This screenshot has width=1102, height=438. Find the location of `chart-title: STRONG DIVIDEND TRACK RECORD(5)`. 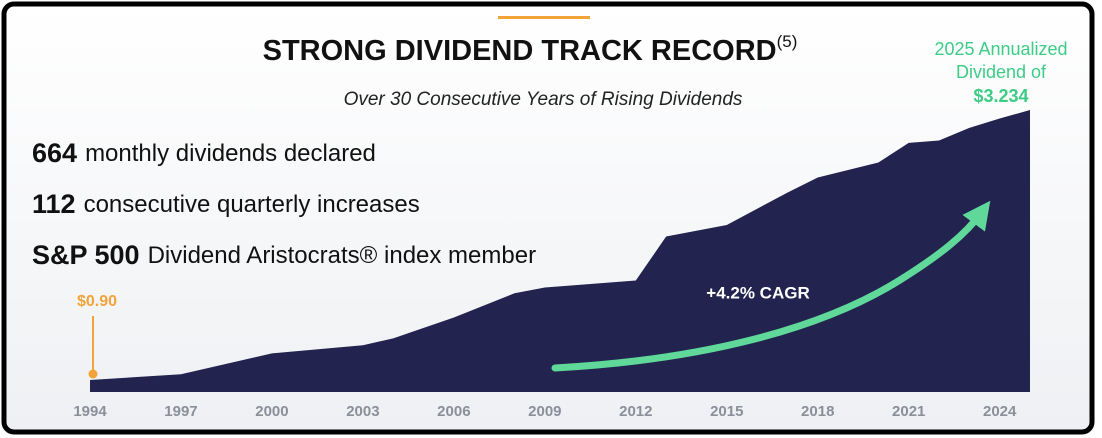

chart-title: STRONG DIVIDEND TRACK RECORD(5) is located at coordinates (530, 49).